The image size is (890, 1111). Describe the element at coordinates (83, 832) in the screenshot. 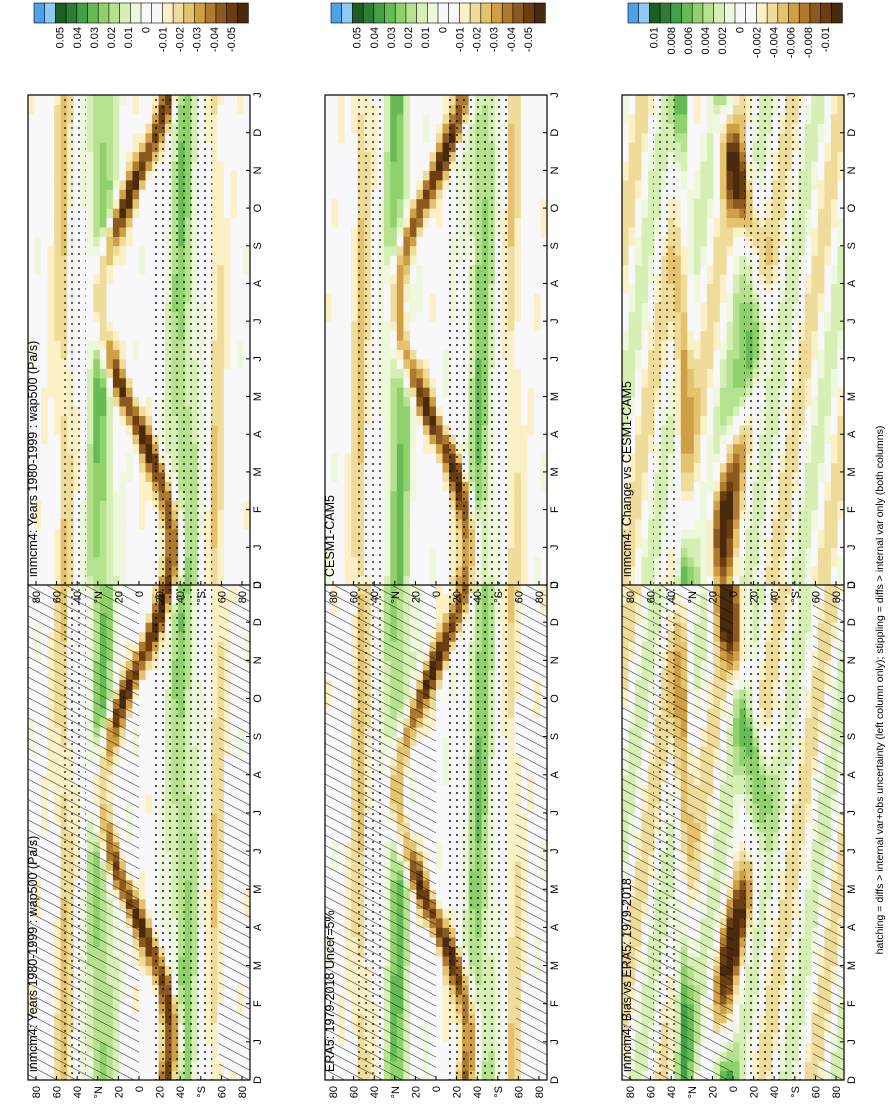

I see `hatching-overlay` at that location.